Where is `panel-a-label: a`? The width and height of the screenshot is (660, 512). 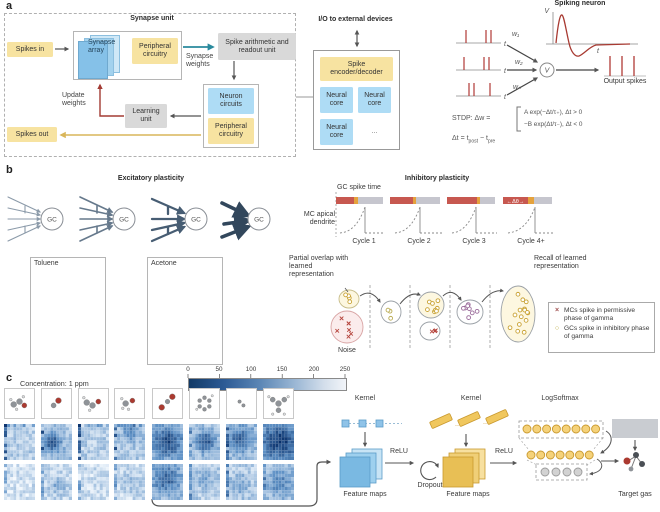
panel-a-label: a is located at coordinates (9, 6).